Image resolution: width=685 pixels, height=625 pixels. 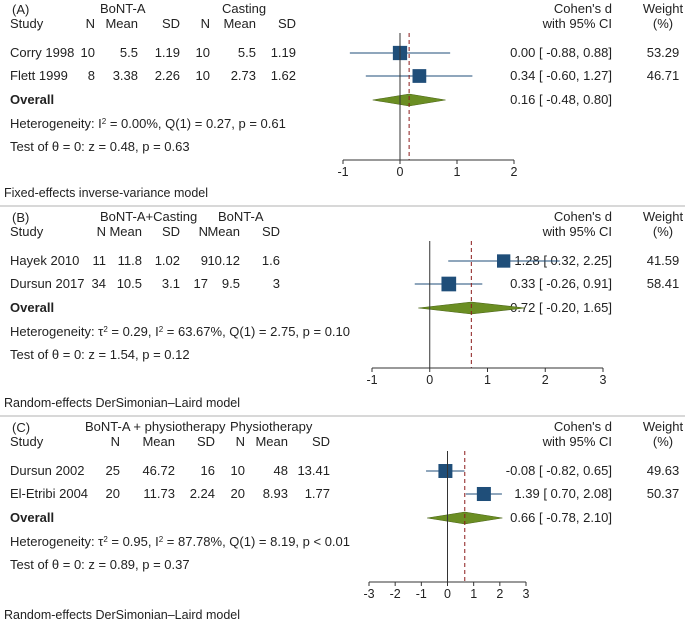 I want to click on column-header-sd1: SD, so click(x=171, y=23).